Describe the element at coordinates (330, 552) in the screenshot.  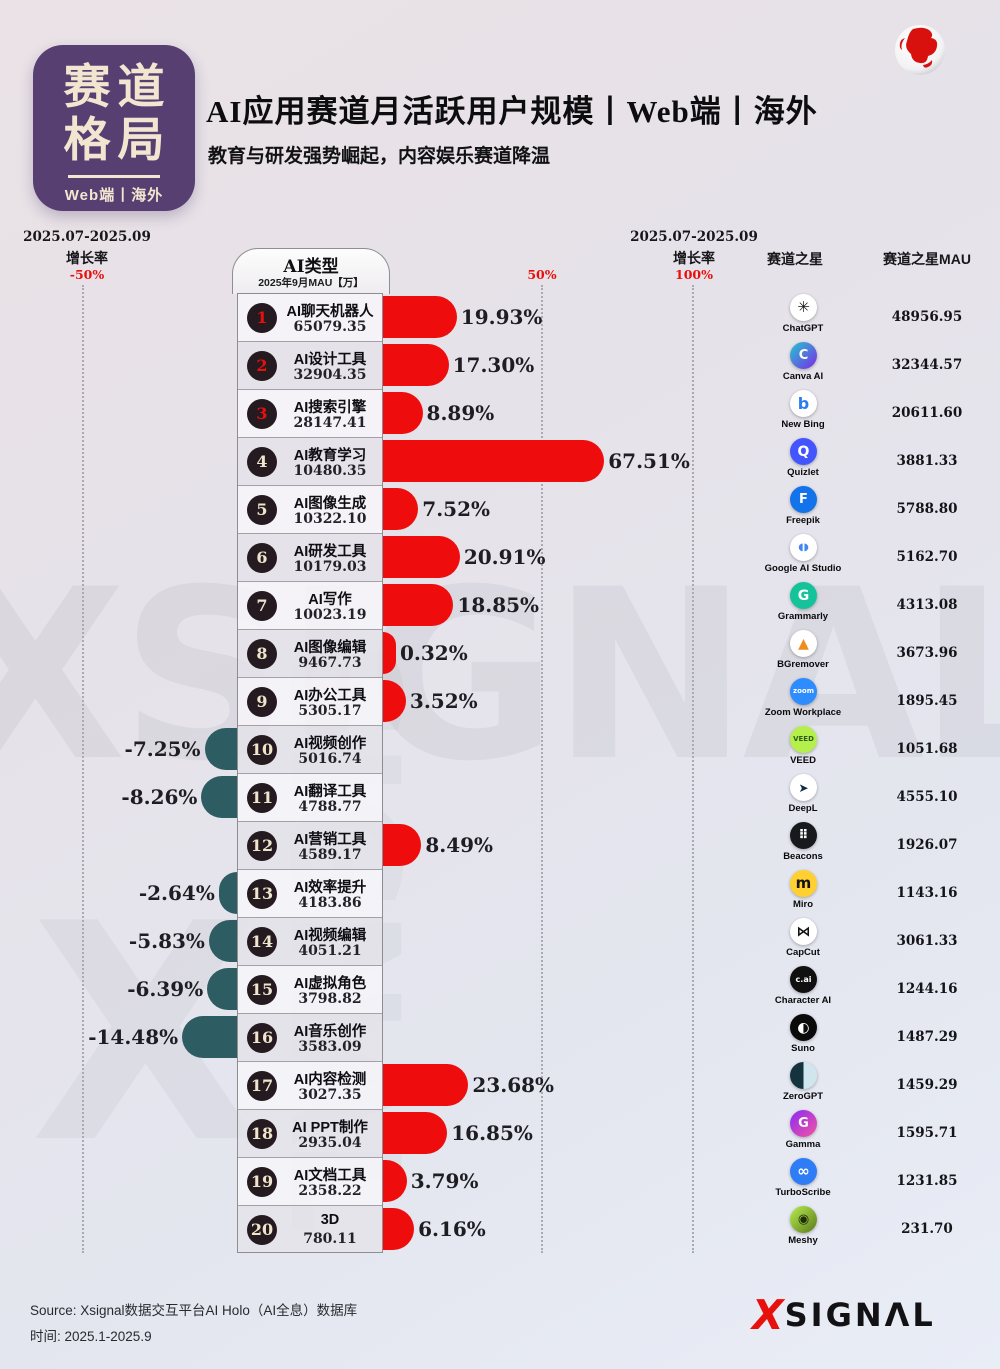
I see `category-name: AI研发工具` at that location.